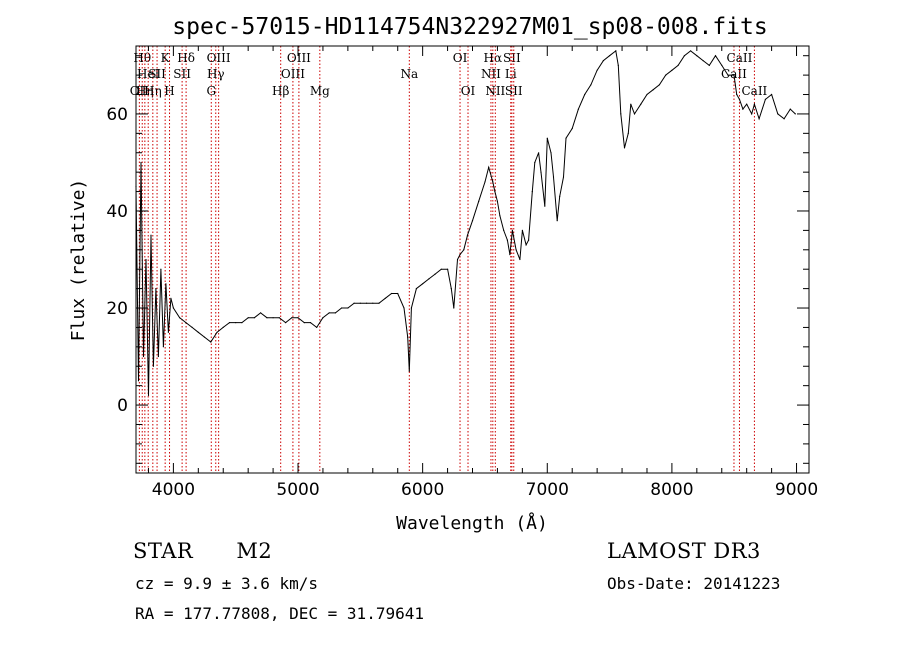  I want to click on observation-date: Obs-Date: 20141223, so click(694, 583).